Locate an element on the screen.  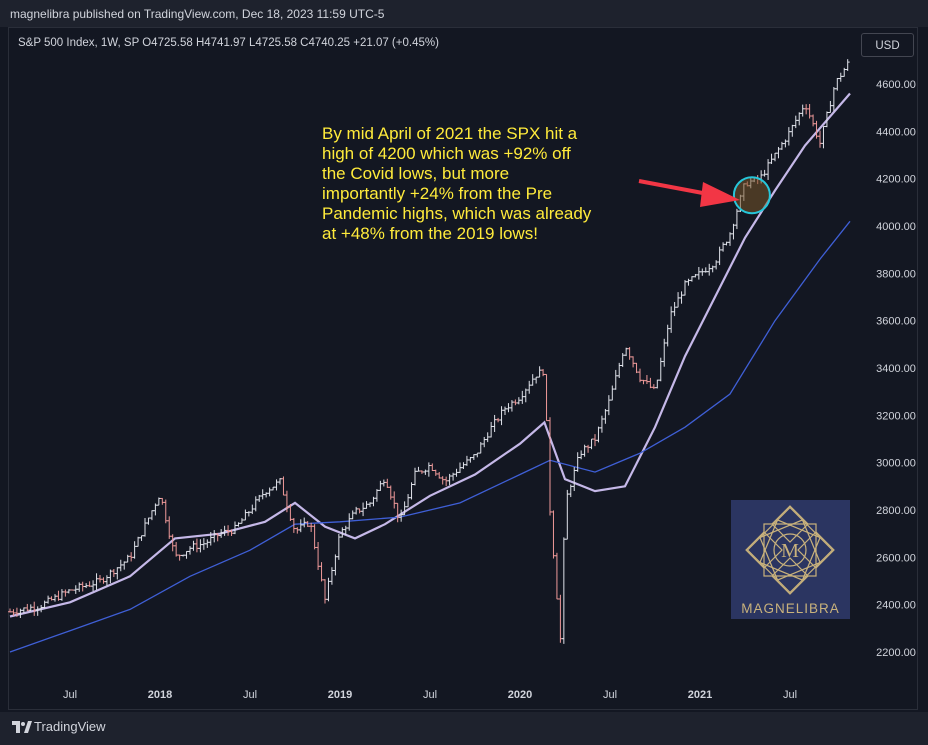
annotation-arrow-shaft is located at coordinates (673, 187).